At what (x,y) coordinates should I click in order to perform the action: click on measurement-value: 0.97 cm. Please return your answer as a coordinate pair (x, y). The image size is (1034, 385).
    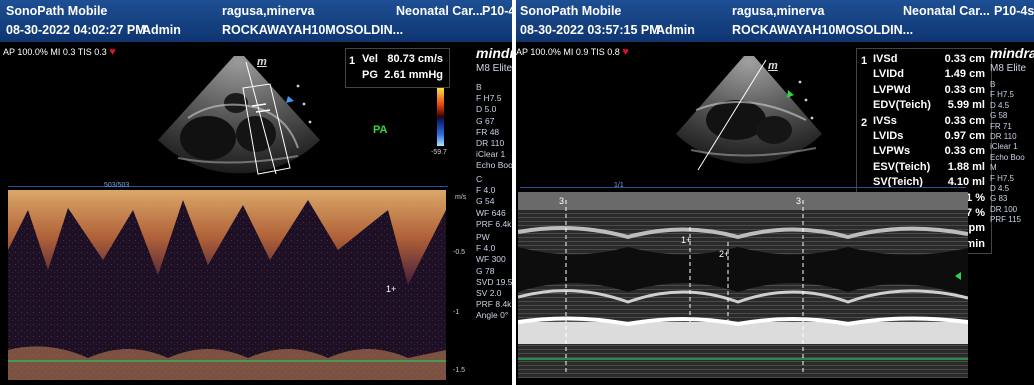
    Looking at the image, I should click on (964, 136).